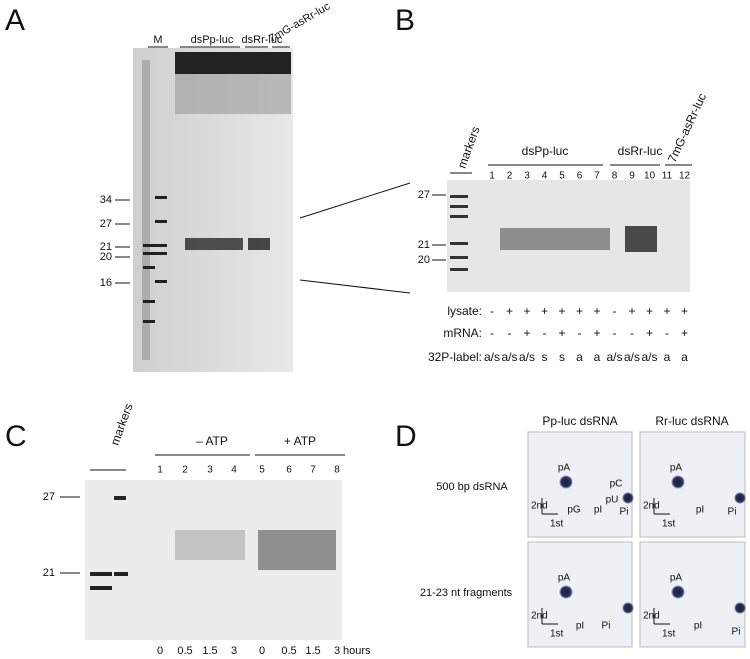 The width and height of the screenshot is (750, 659). Describe the element at coordinates (405, 20) in the screenshot. I see `panel-letter: B` at that location.